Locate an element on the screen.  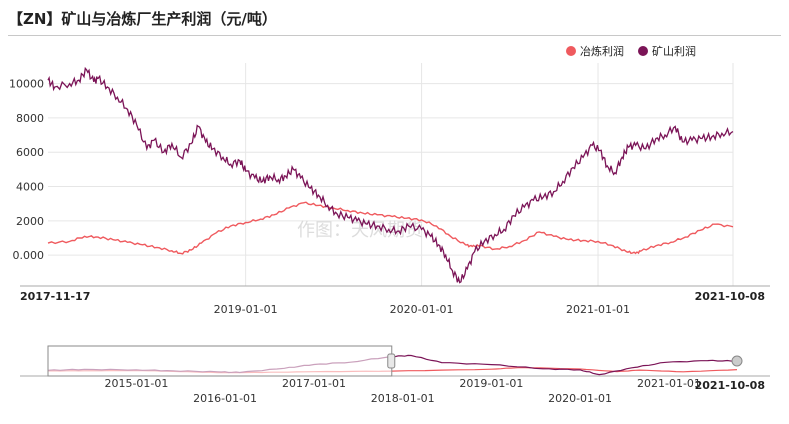
legend-item-smelter: 冶炼利润 is located at coordinates (595, 51).